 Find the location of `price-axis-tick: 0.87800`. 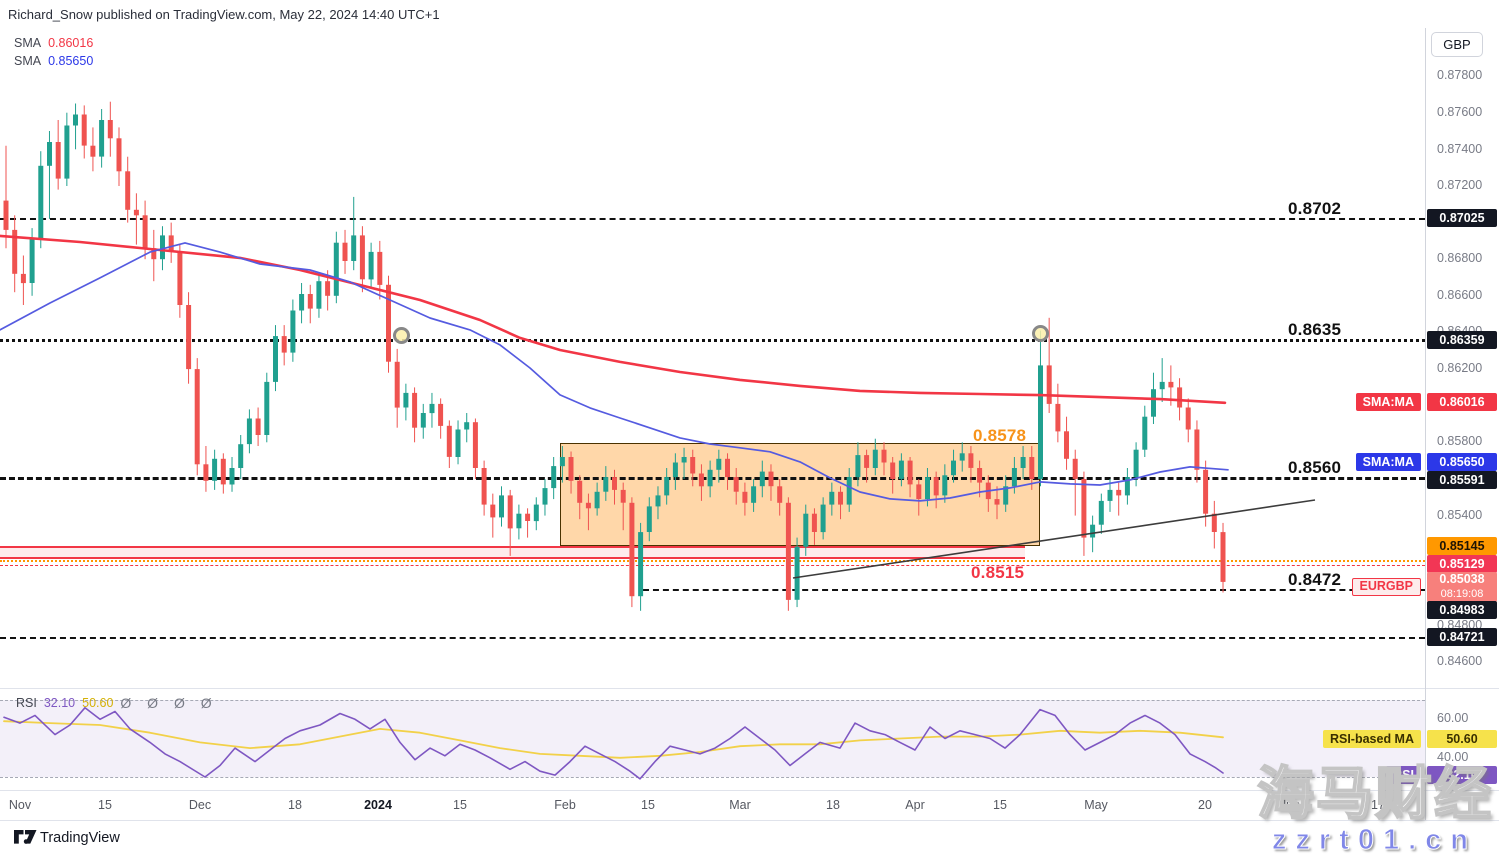

price-axis-tick: 0.87800 is located at coordinates (1460, 75).